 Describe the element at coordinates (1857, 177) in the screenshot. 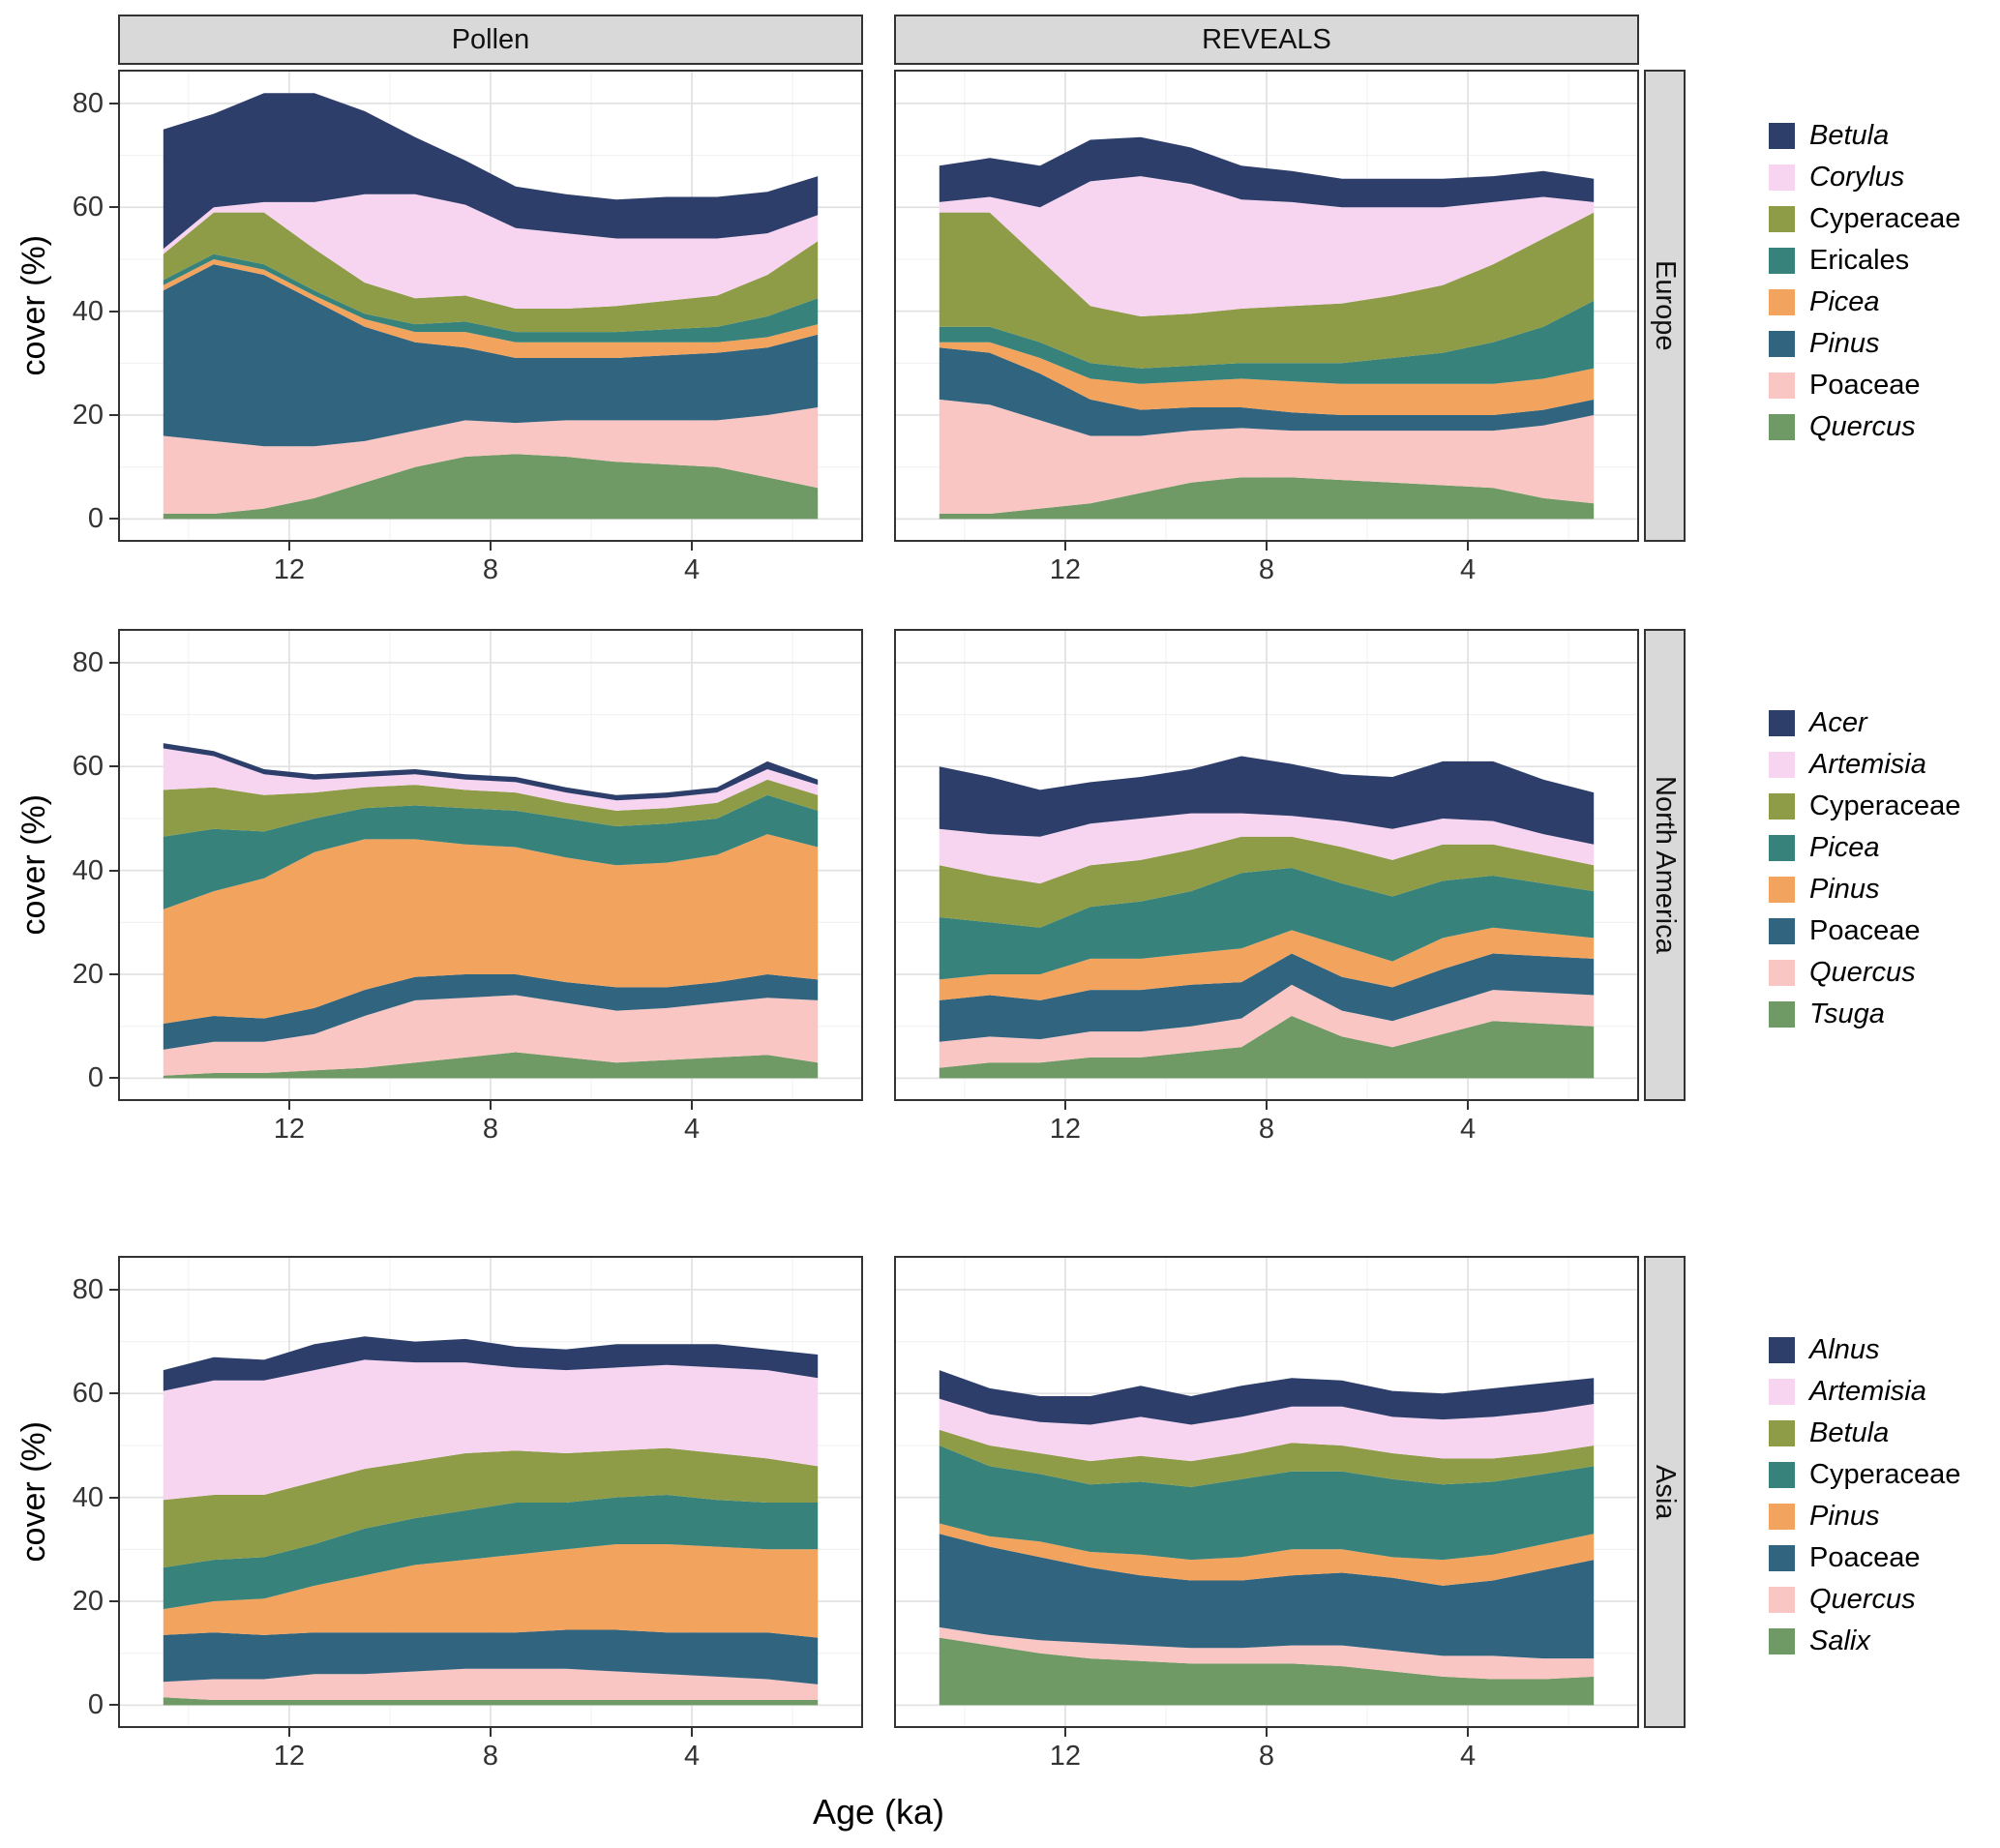

I see `legend-label: Corylus` at that location.